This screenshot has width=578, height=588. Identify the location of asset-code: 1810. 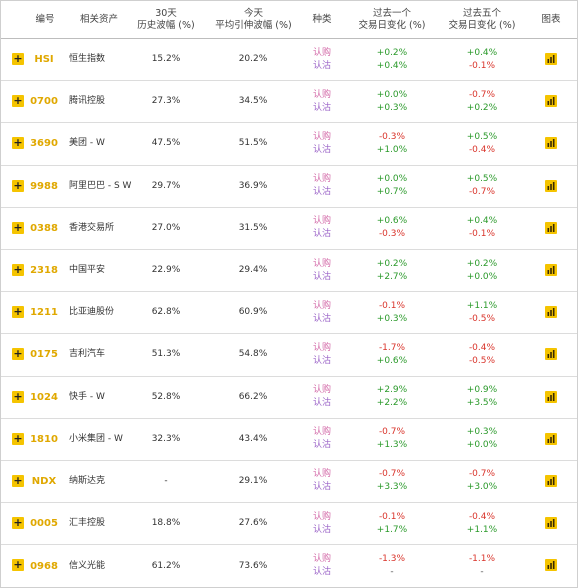
(44, 439).